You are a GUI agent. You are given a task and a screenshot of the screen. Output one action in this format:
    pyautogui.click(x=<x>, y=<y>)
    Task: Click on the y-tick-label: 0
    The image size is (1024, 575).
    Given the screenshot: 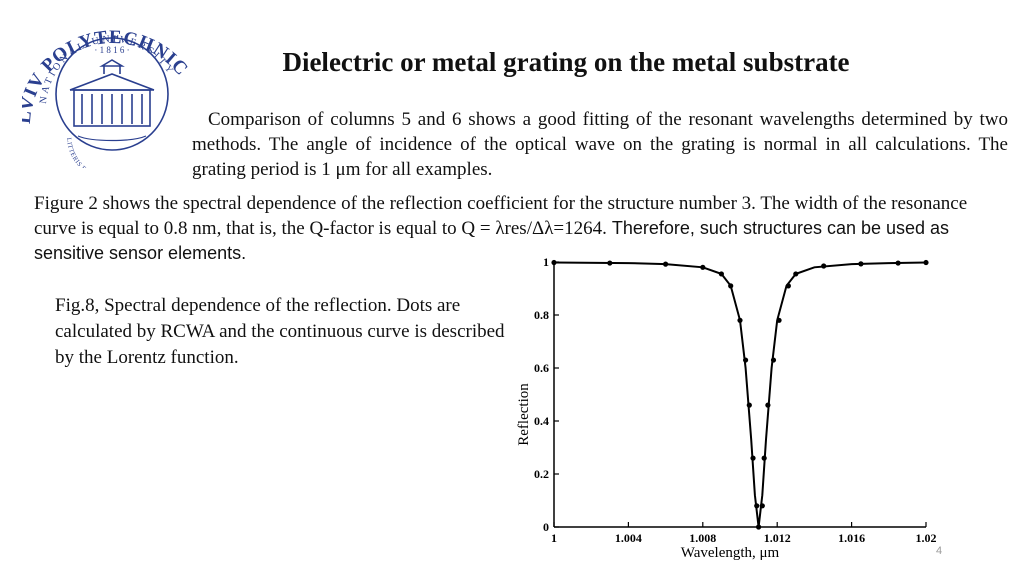 What is the action you would take?
    pyautogui.click(x=546, y=527)
    